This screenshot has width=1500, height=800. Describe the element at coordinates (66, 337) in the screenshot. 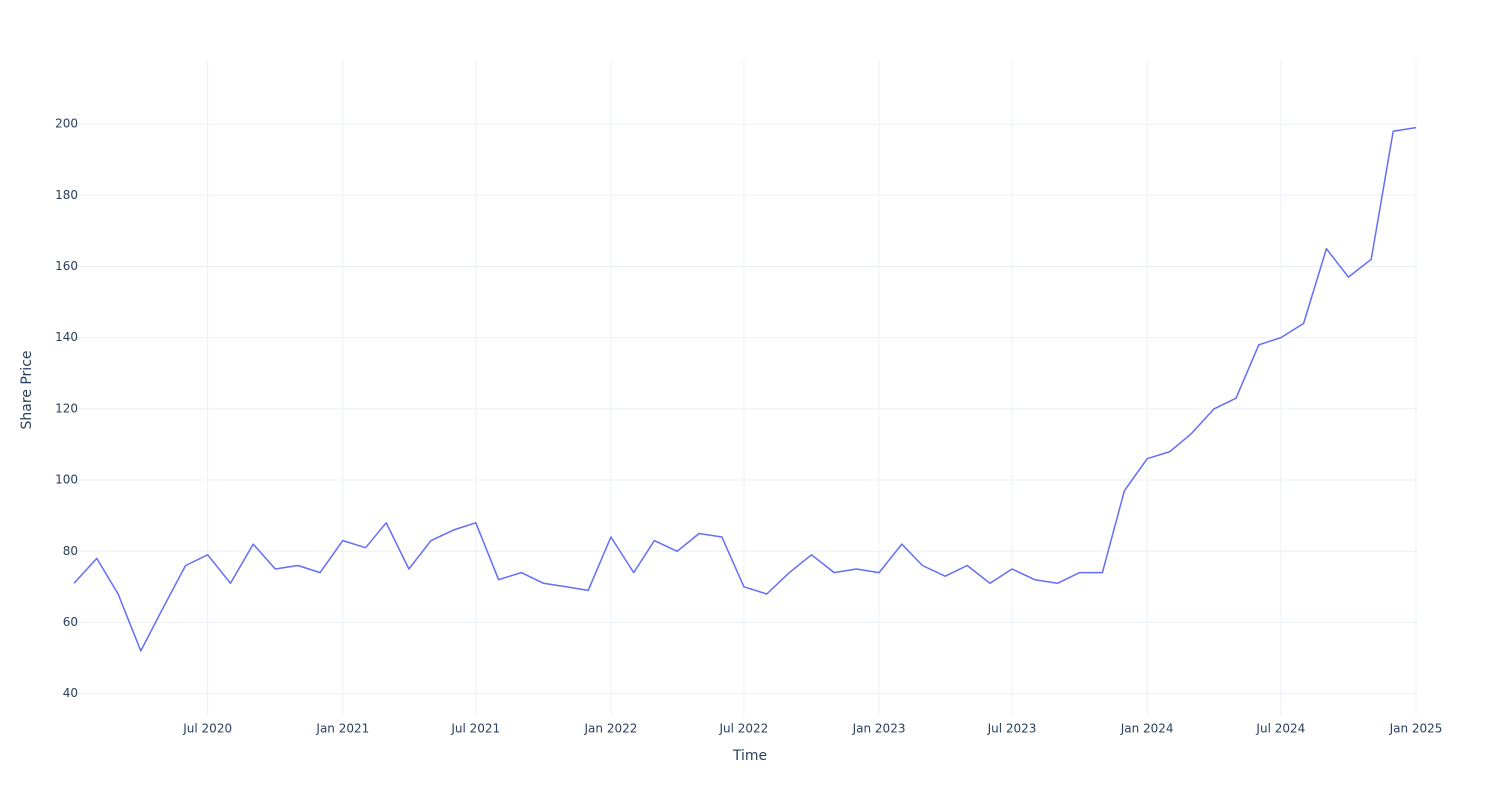

I see `y-tick-label: 140` at that location.